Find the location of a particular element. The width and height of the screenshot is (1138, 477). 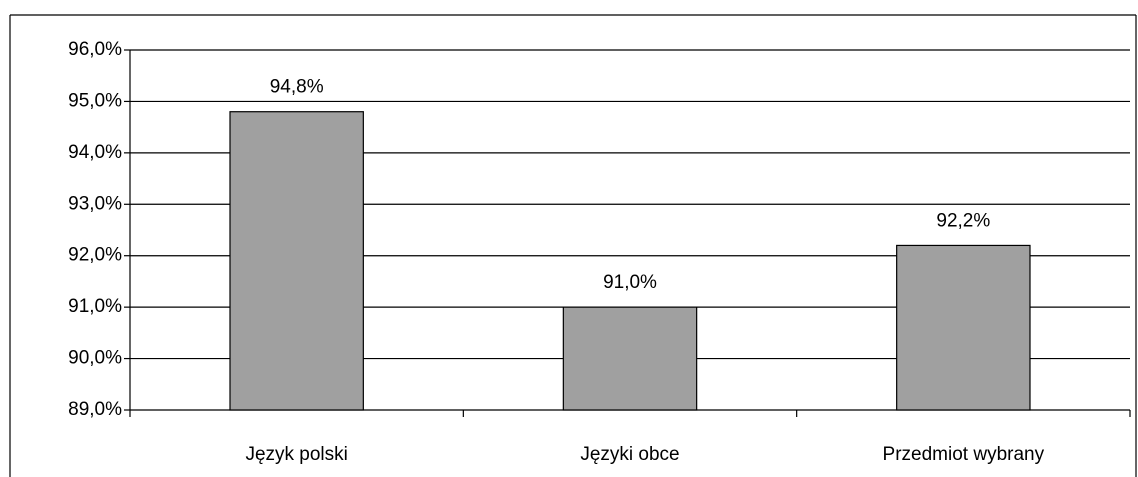

x-tick-label: Języki obce is located at coordinates (629, 454).